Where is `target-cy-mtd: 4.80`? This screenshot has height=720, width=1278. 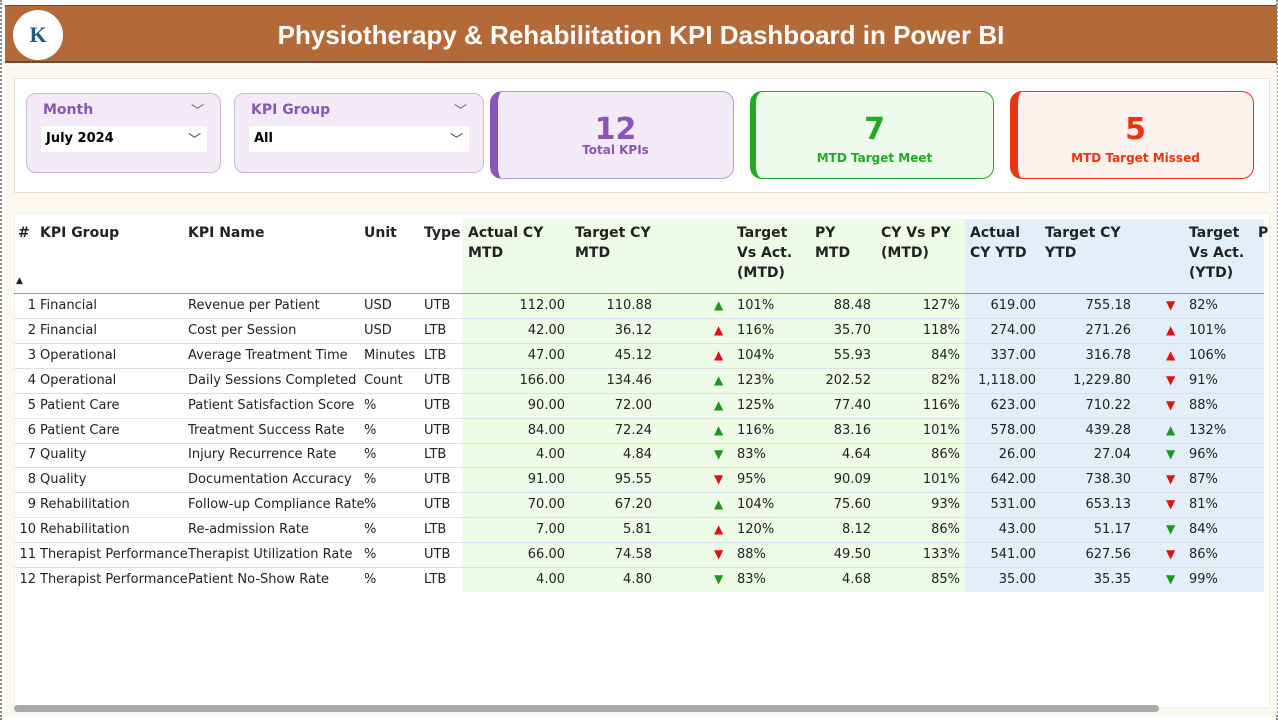 target-cy-mtd: 4.80 is located at coordinates (637, 579).